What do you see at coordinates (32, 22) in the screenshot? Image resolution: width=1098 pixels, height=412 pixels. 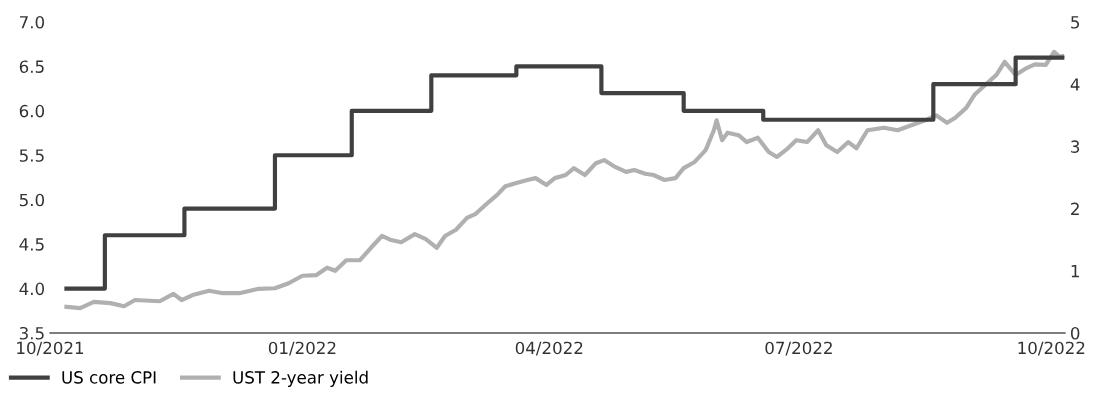 I see `y-tick-label: 7.0` at bounding box center [32, 22].